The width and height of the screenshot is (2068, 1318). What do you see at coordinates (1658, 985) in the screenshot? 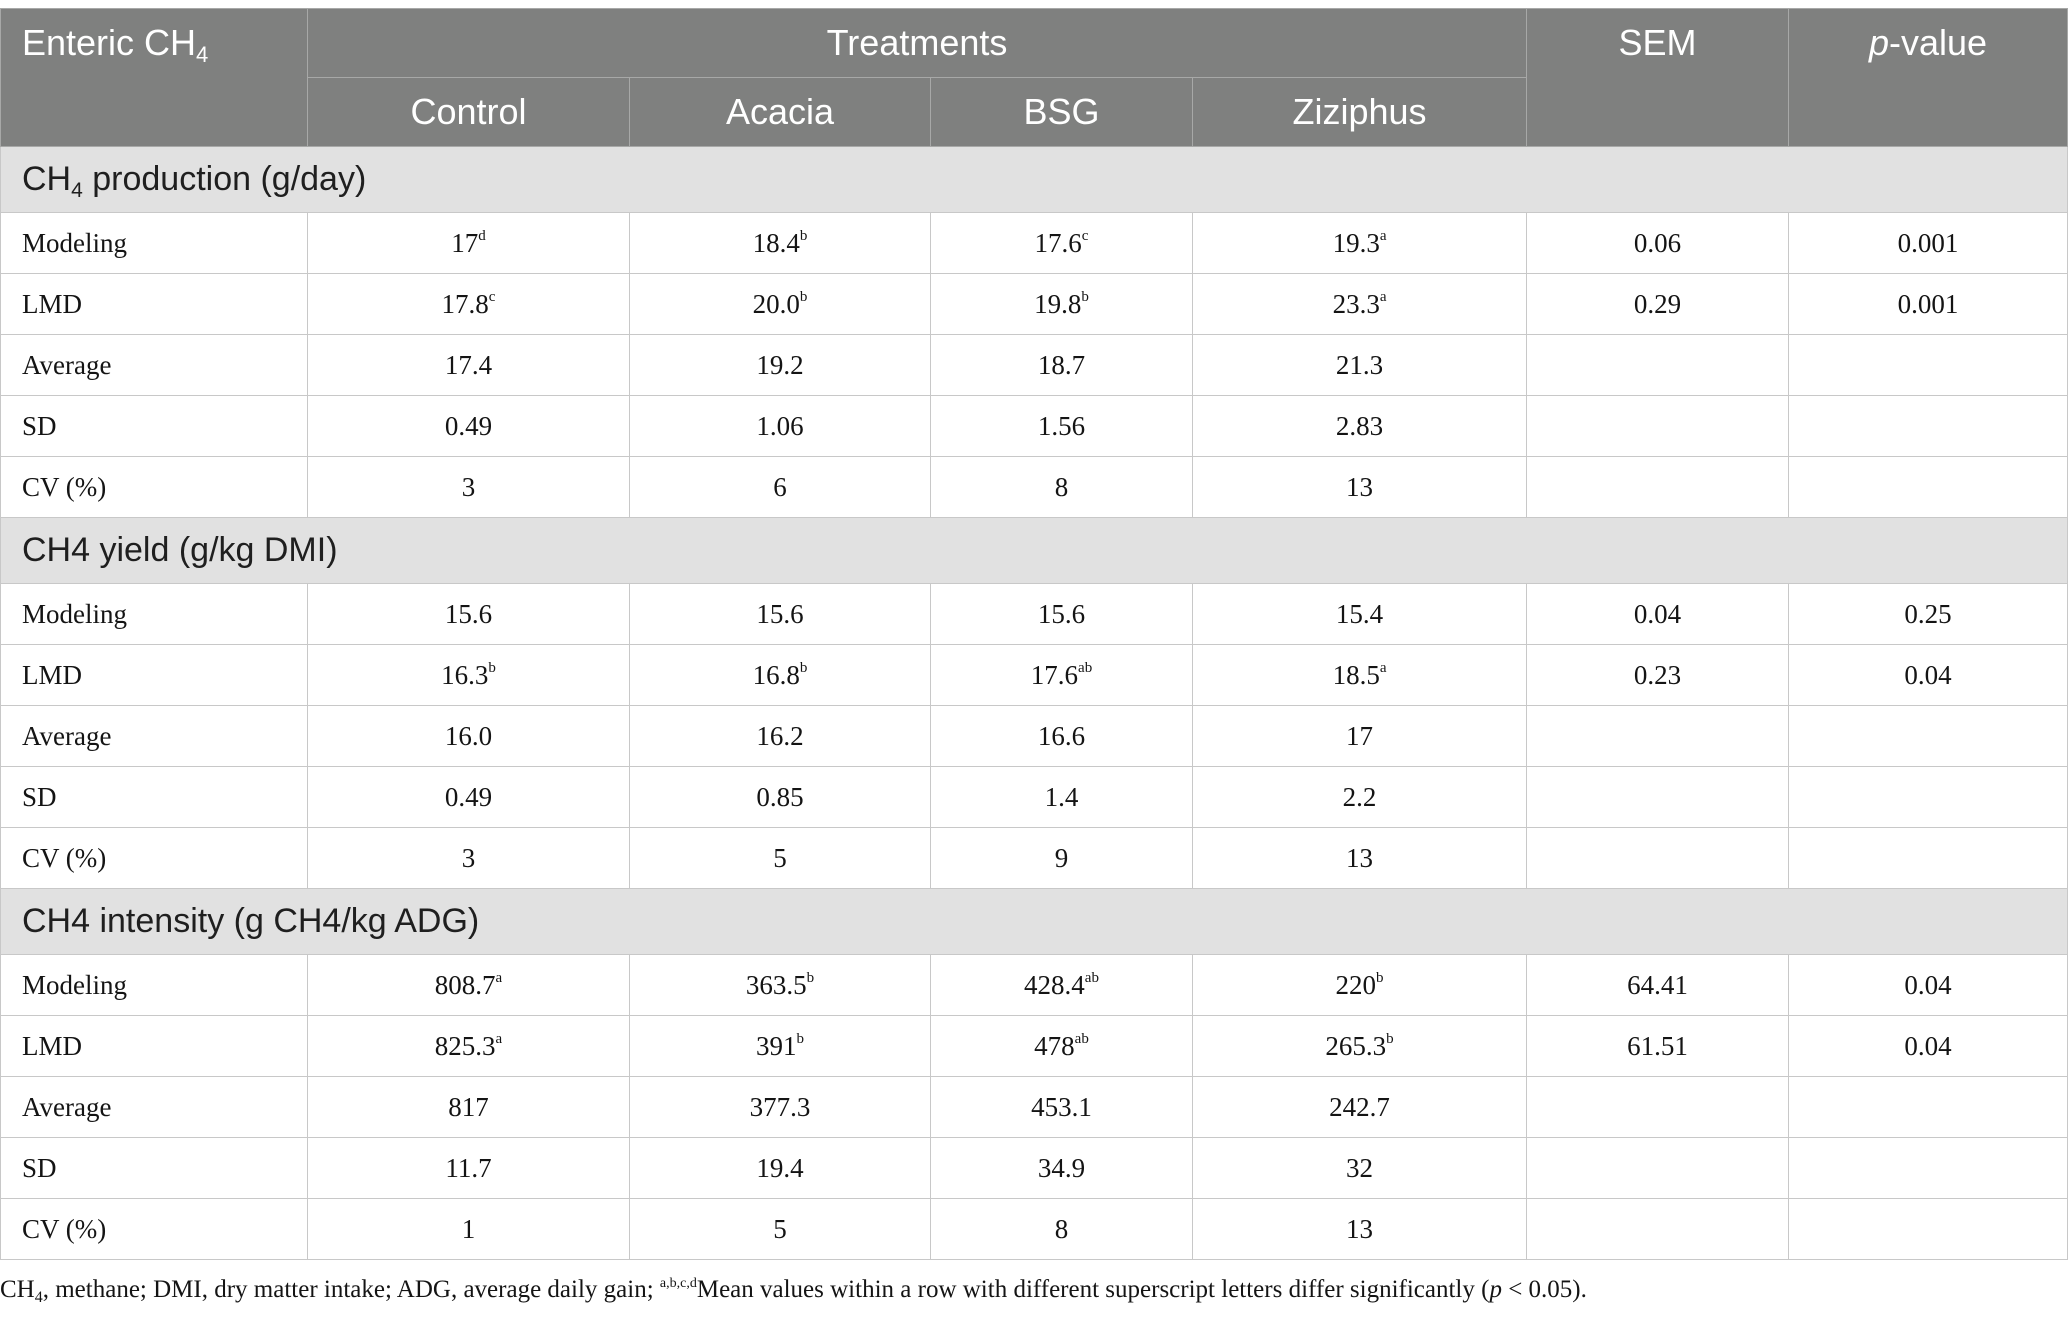
I see `sem-cell: 64.41` at bounding box center [1658, 985].